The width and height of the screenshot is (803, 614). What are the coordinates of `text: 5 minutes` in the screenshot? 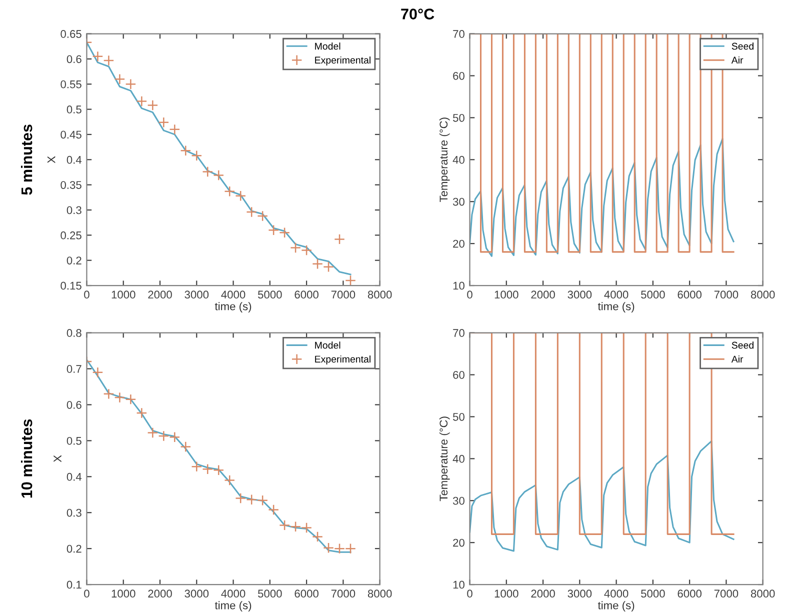 It's located at (26, 159).